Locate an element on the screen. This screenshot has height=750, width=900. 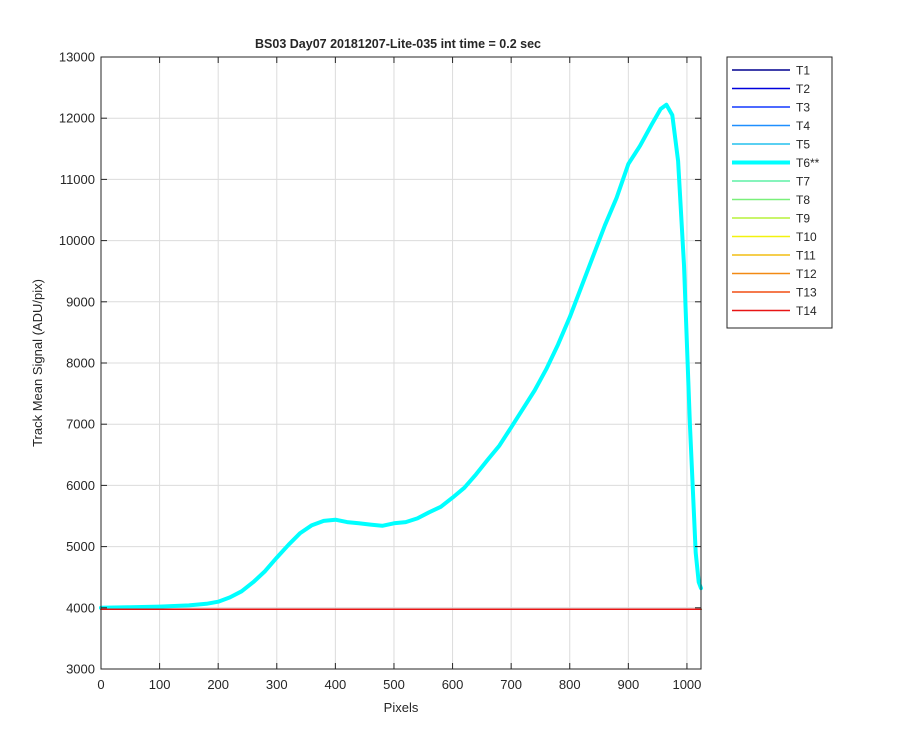
x-tick-label: 900 is located at coordinates (628, 684).